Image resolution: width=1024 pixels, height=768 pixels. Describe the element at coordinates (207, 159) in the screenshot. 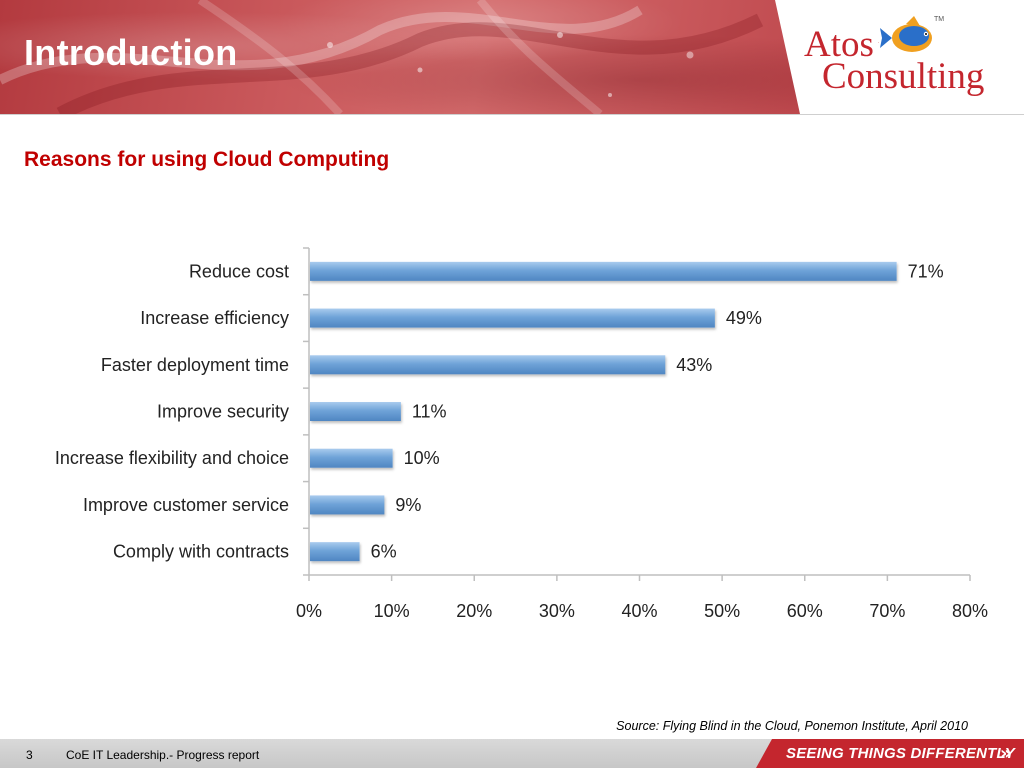

I see `chart-heading: Reasons for using Cloud Computing` at that location.